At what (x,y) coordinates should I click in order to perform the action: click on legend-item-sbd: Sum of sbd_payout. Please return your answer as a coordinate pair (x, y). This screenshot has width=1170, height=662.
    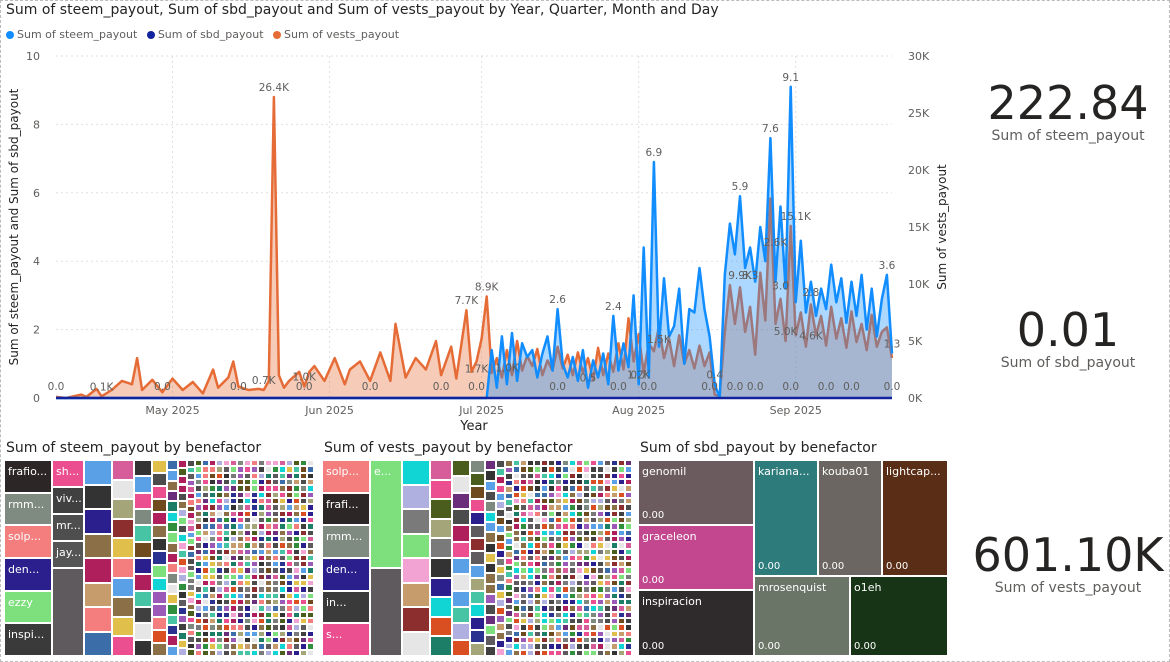
    Looking at the image, I should click on (205, 34).